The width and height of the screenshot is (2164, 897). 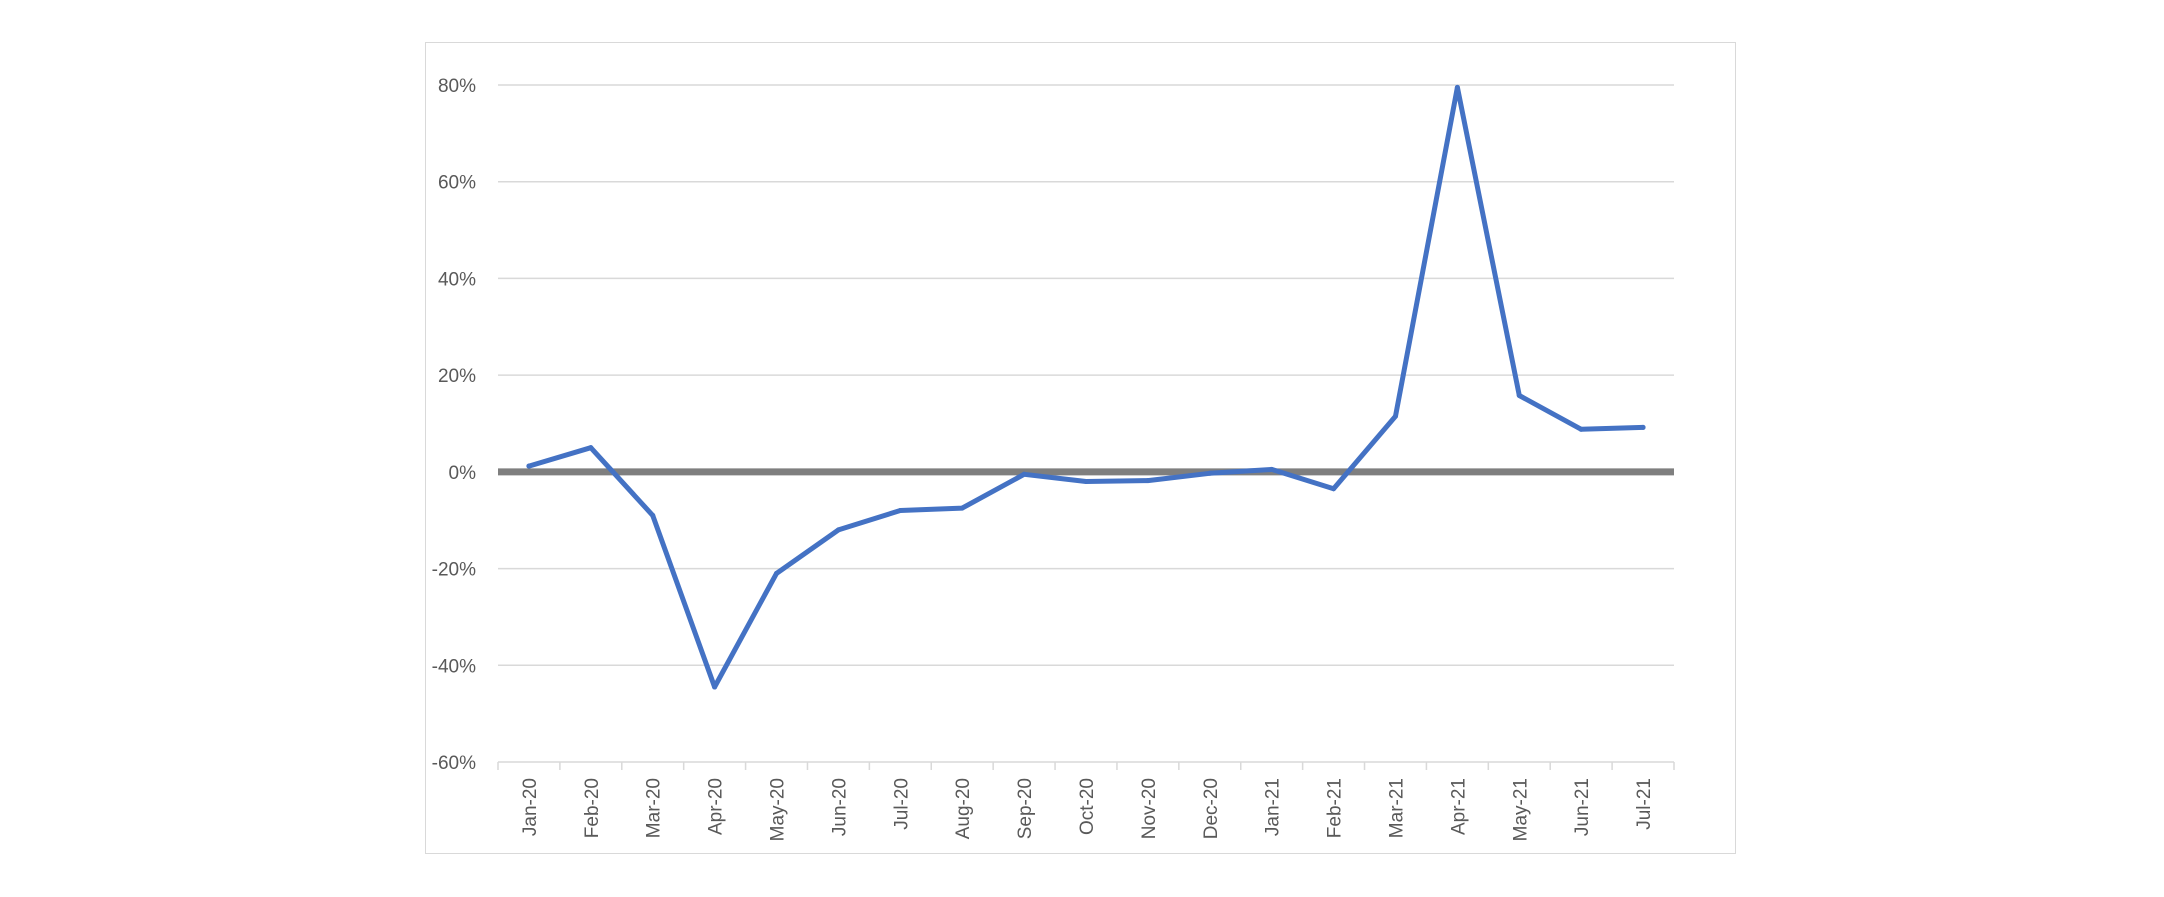 What do you see at coordinates (1087, 806) in the screenshot?
I see `x-tick-label: Oct-20` at bounding box center [1087, 806].